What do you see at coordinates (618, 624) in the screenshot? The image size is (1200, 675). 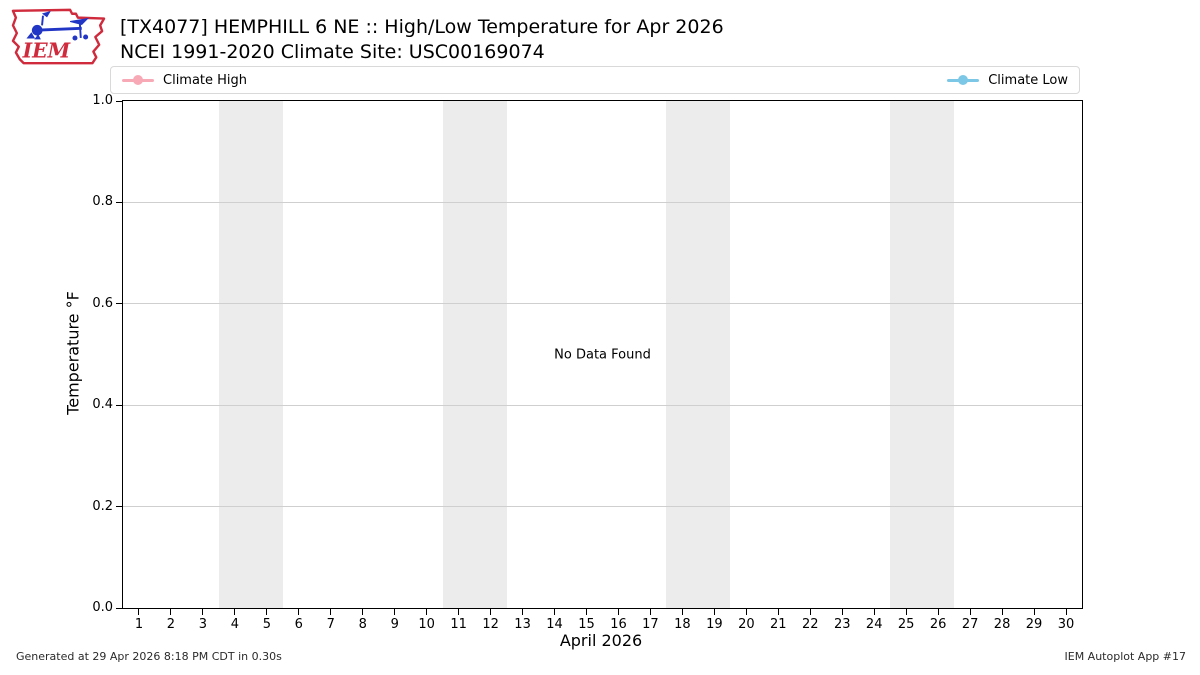 I see `x-tick-label: 16` at bounding box center [618, 624].